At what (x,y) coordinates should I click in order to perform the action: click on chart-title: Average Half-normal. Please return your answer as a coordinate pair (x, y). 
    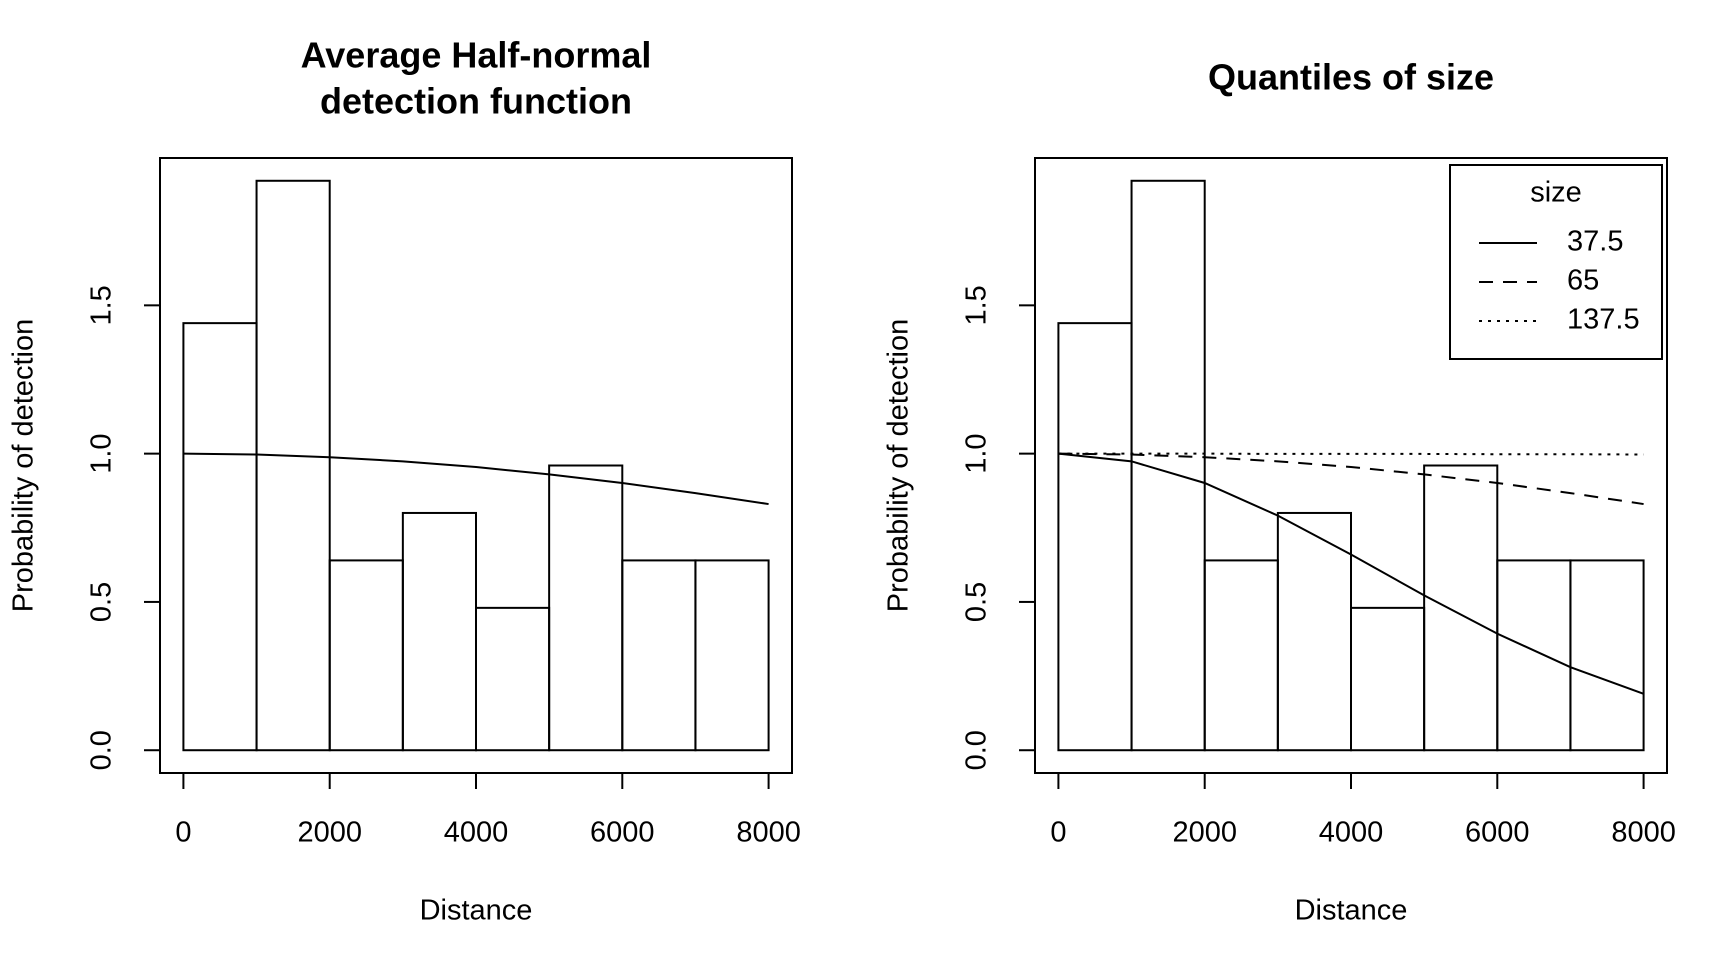
    Looking at the image, I should click on (476, 55).